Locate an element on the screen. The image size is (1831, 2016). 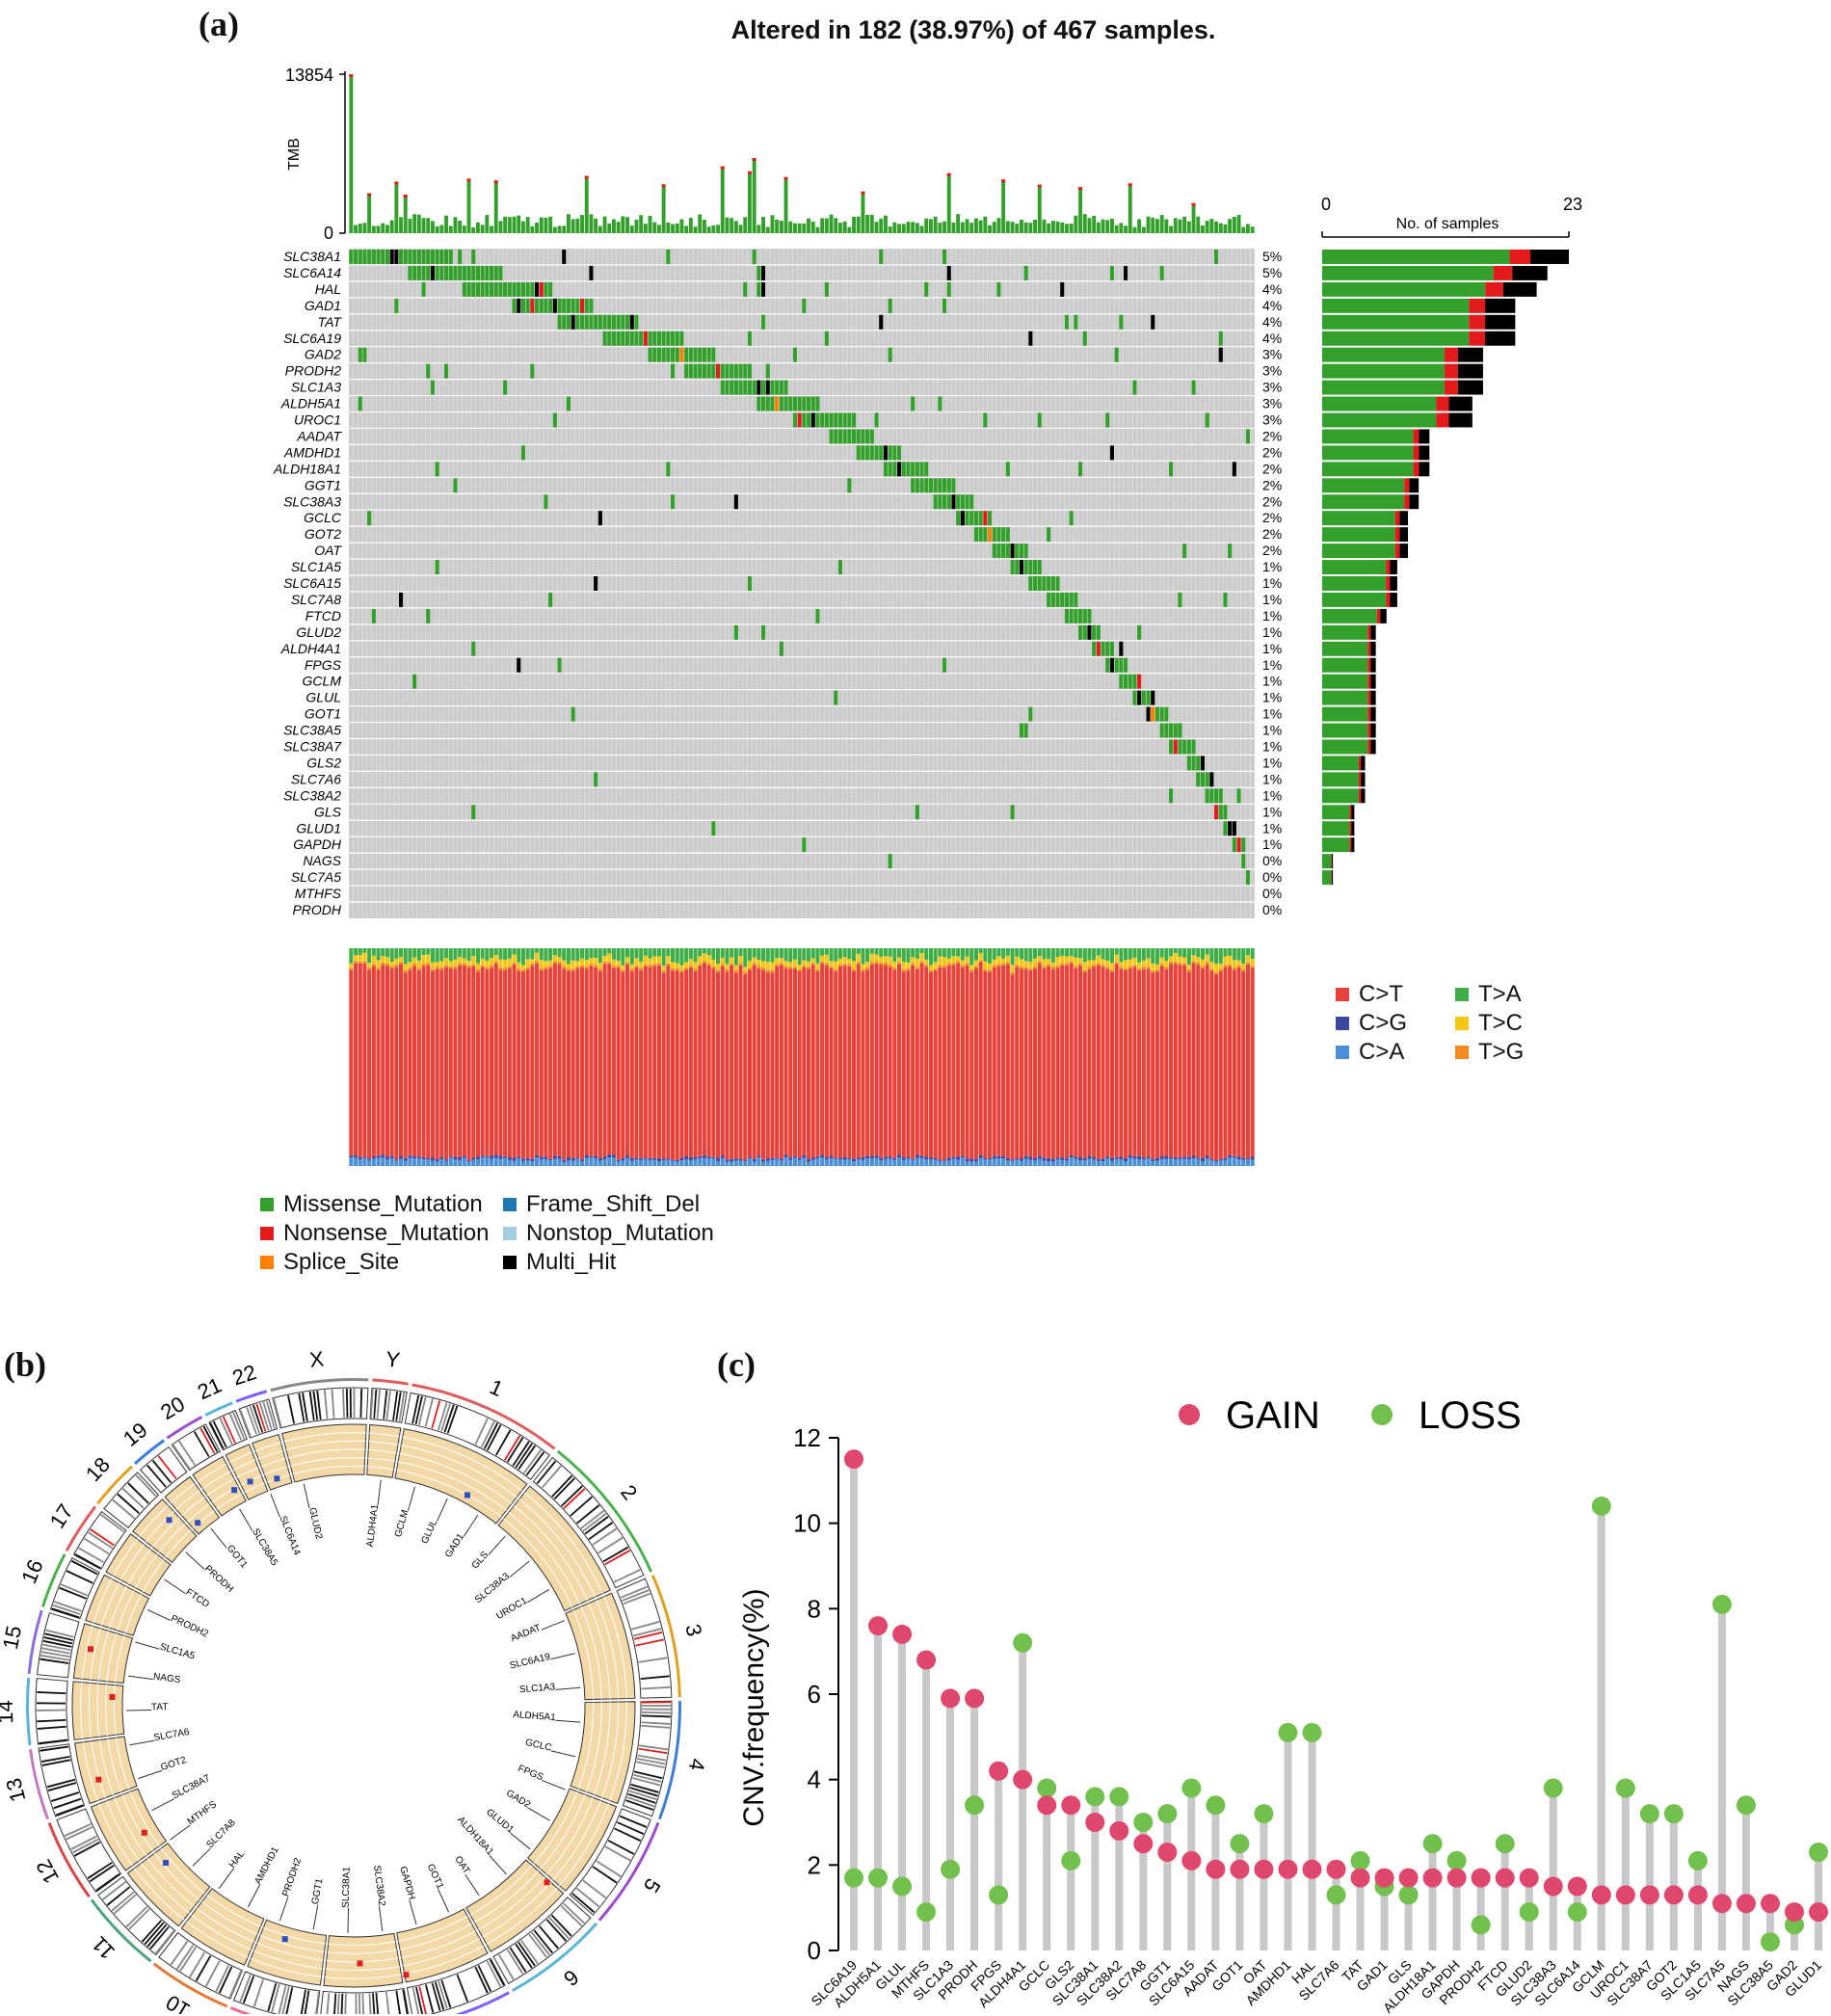
chromosome-ideogram is located at coordinates (477, 1436).